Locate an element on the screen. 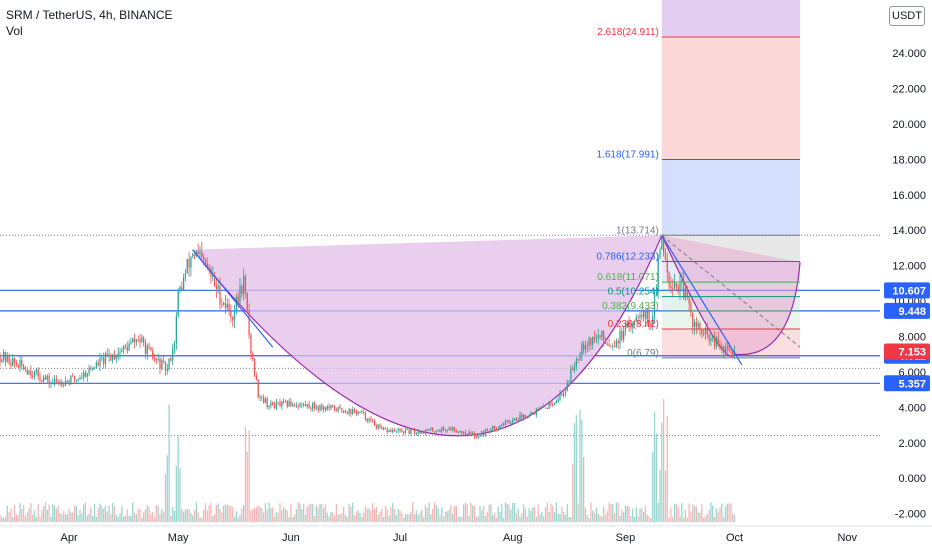 Image resolution: width=932 pixels, height=555 pixels. y-tick-label: 8.000 is located at coordinates (912, 337).